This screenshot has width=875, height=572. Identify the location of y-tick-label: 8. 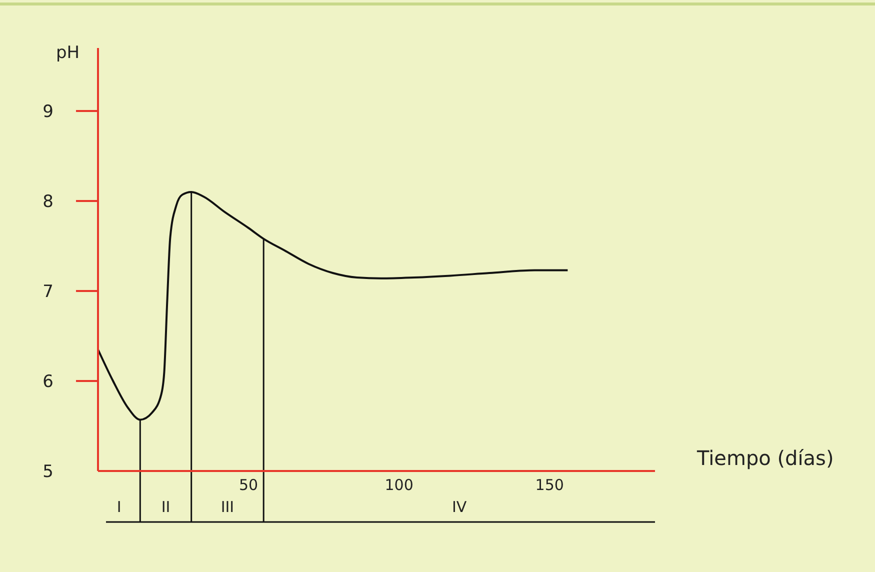
(48, 202).